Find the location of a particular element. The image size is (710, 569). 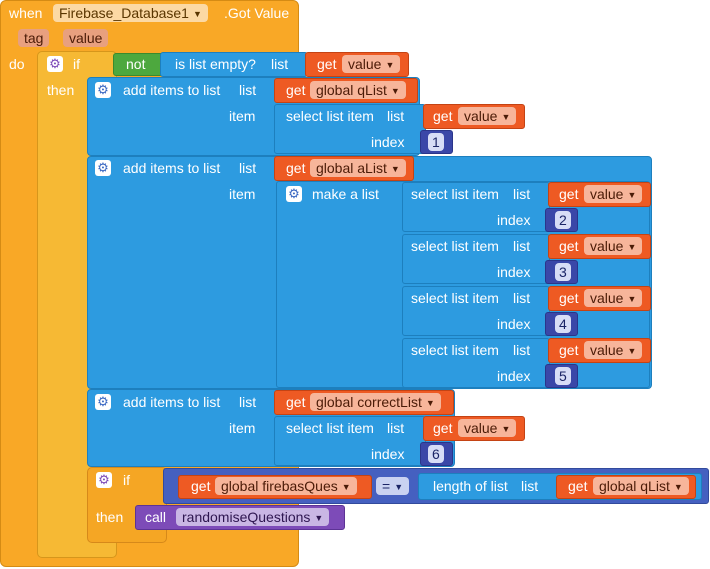

index-value: 1 is located at coordinates (436, 142).